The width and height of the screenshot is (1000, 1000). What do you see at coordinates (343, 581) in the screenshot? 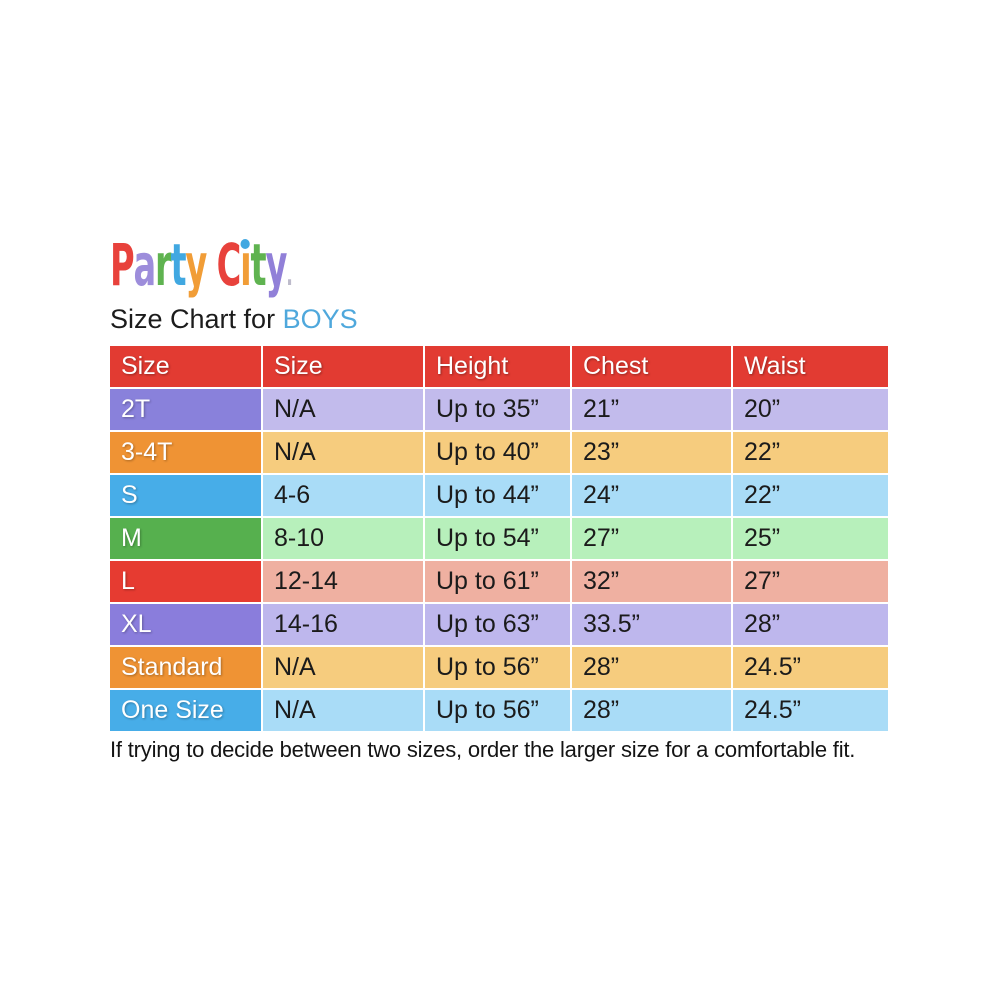
I see `data-cell: 12-14` at bounding box center [343, 581].